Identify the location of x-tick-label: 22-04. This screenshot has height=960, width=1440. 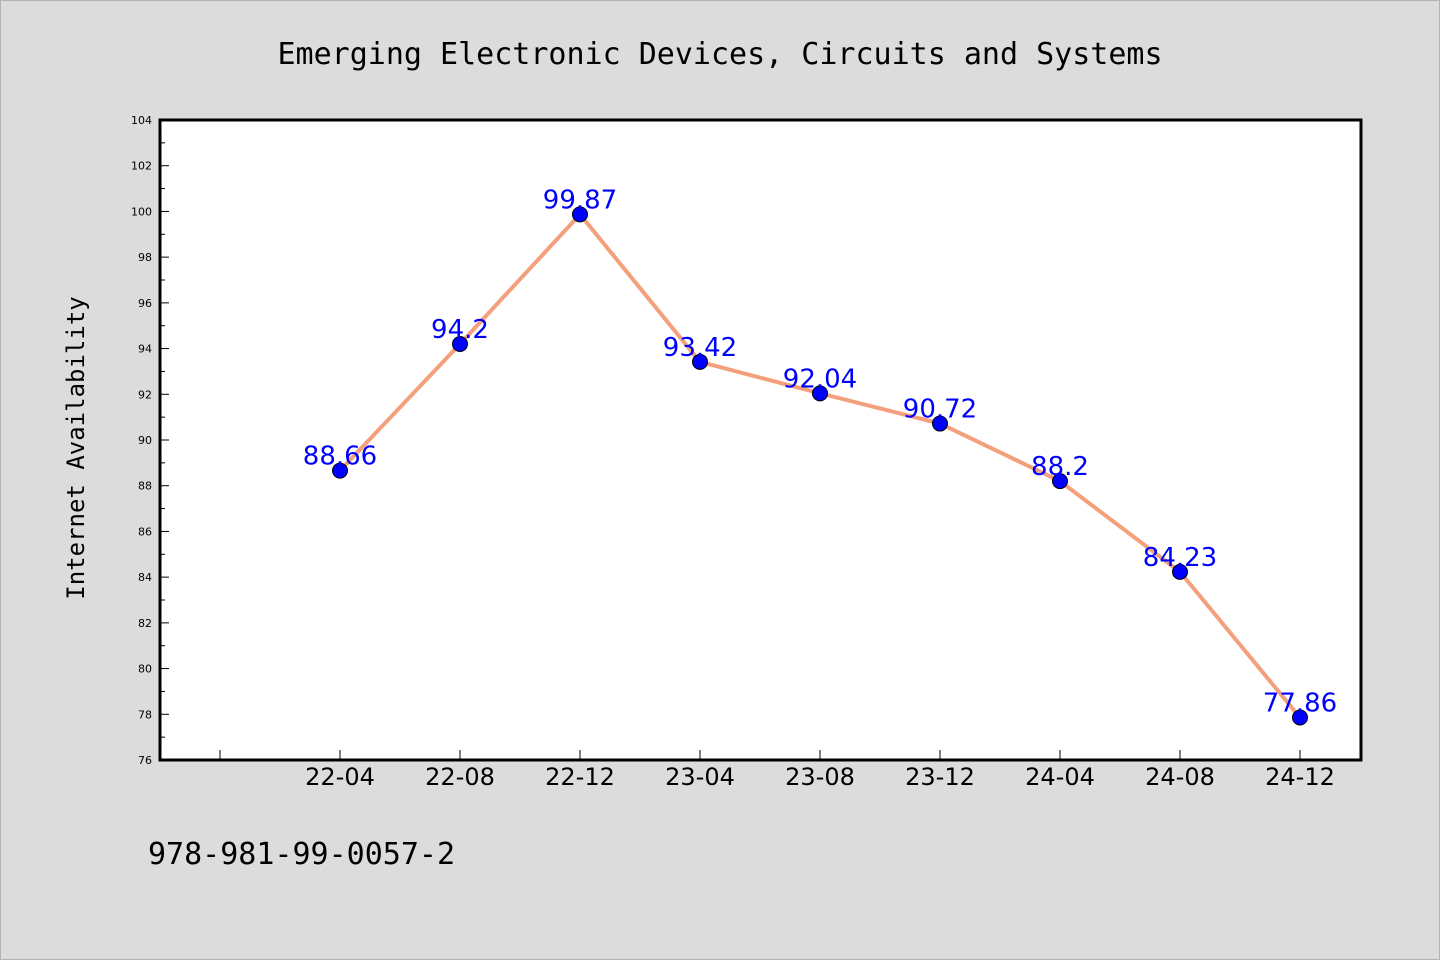
(340, 777).